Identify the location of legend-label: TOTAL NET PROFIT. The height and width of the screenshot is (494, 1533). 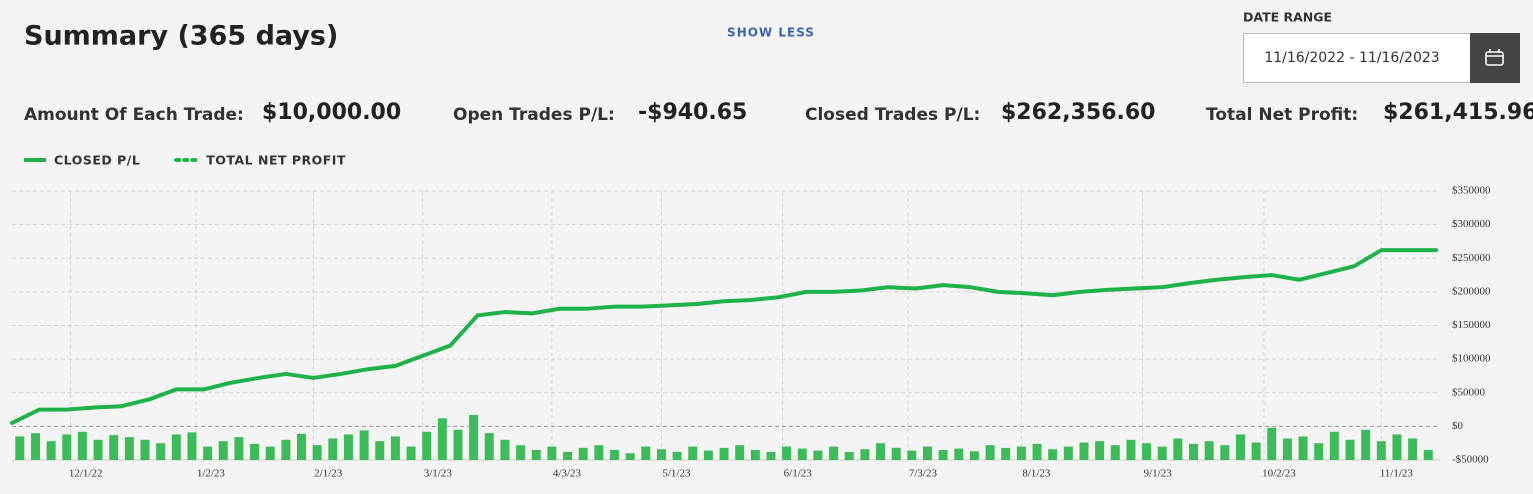
(276, 160).